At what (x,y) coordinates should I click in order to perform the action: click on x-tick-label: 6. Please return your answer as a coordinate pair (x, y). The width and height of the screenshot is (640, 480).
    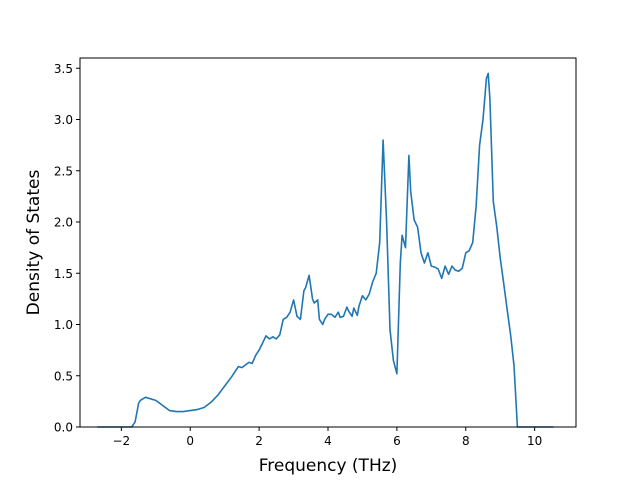
    Looking at the image, I should click on (397, 441).